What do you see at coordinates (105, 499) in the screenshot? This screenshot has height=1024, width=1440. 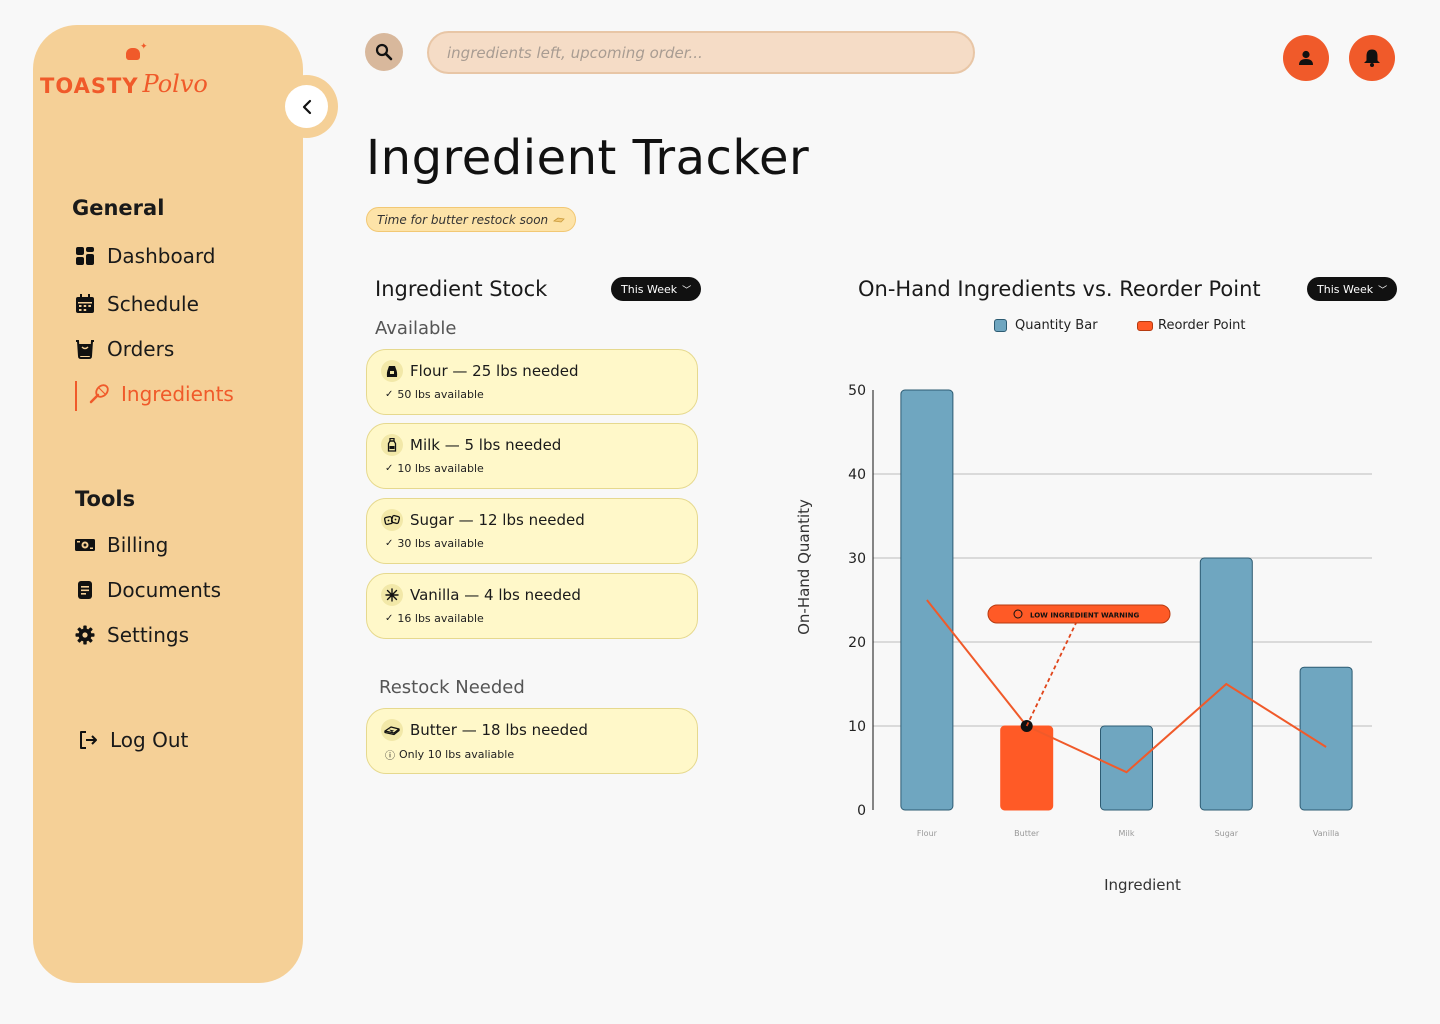 I see `tools-heading: Tools` at bounding box center [105, 499].